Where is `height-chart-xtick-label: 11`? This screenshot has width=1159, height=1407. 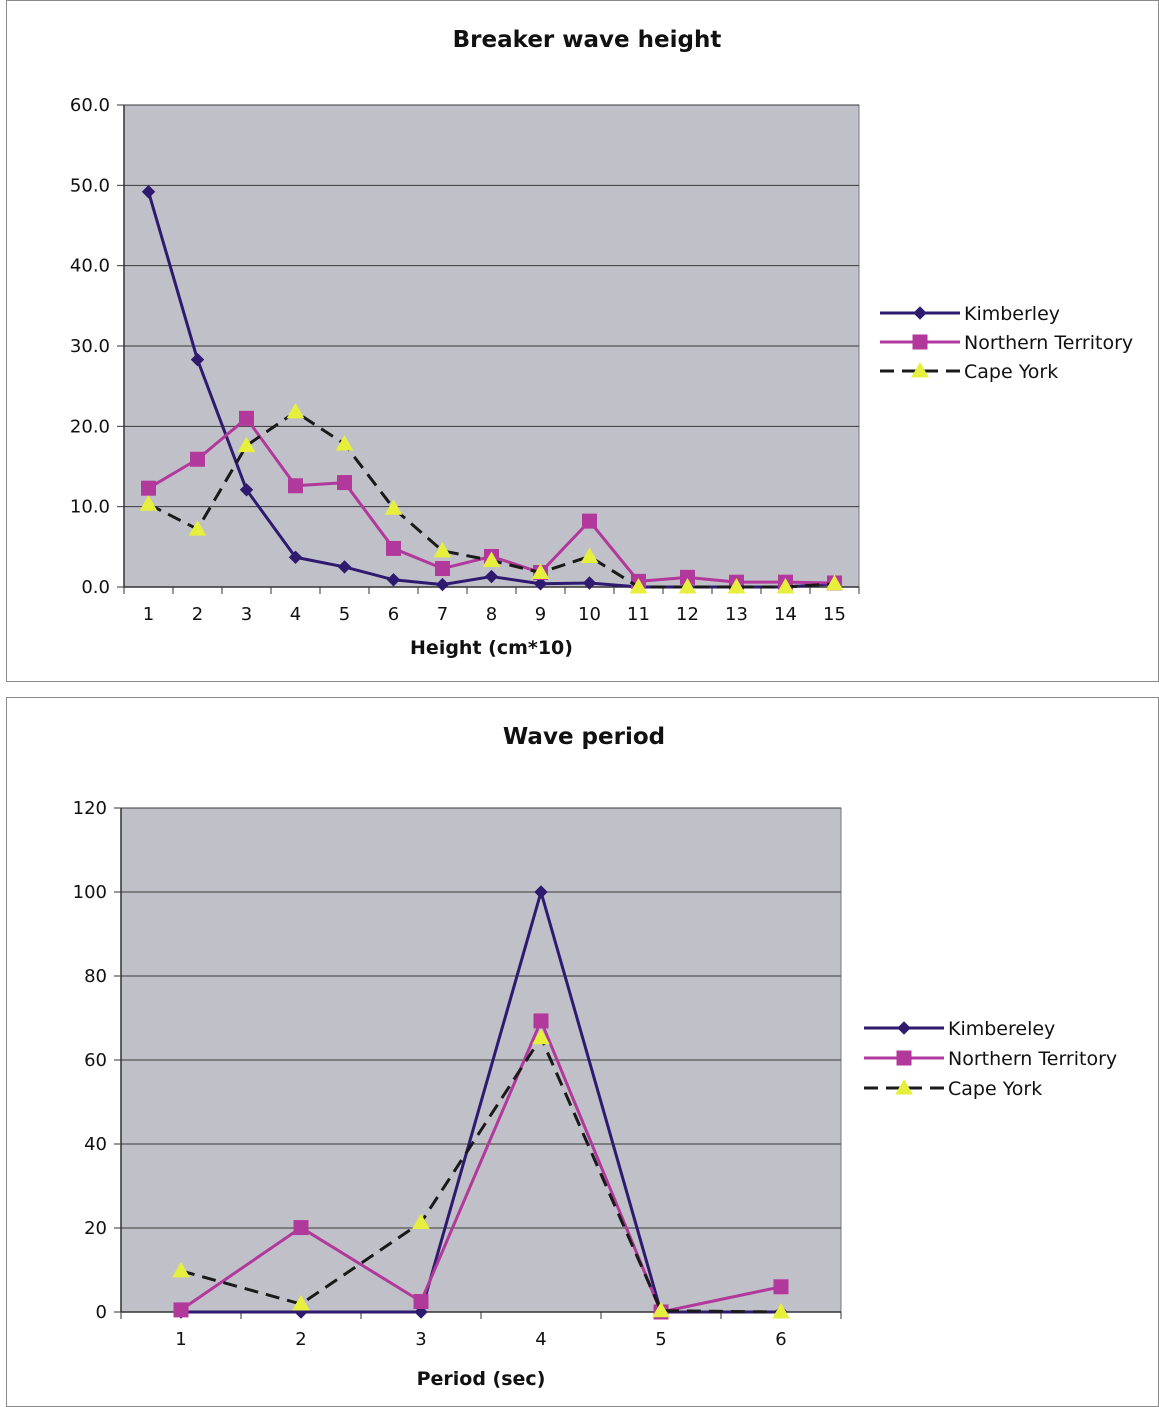 height-chart-xtick-label: 11 is located at coordinates (638, 614).